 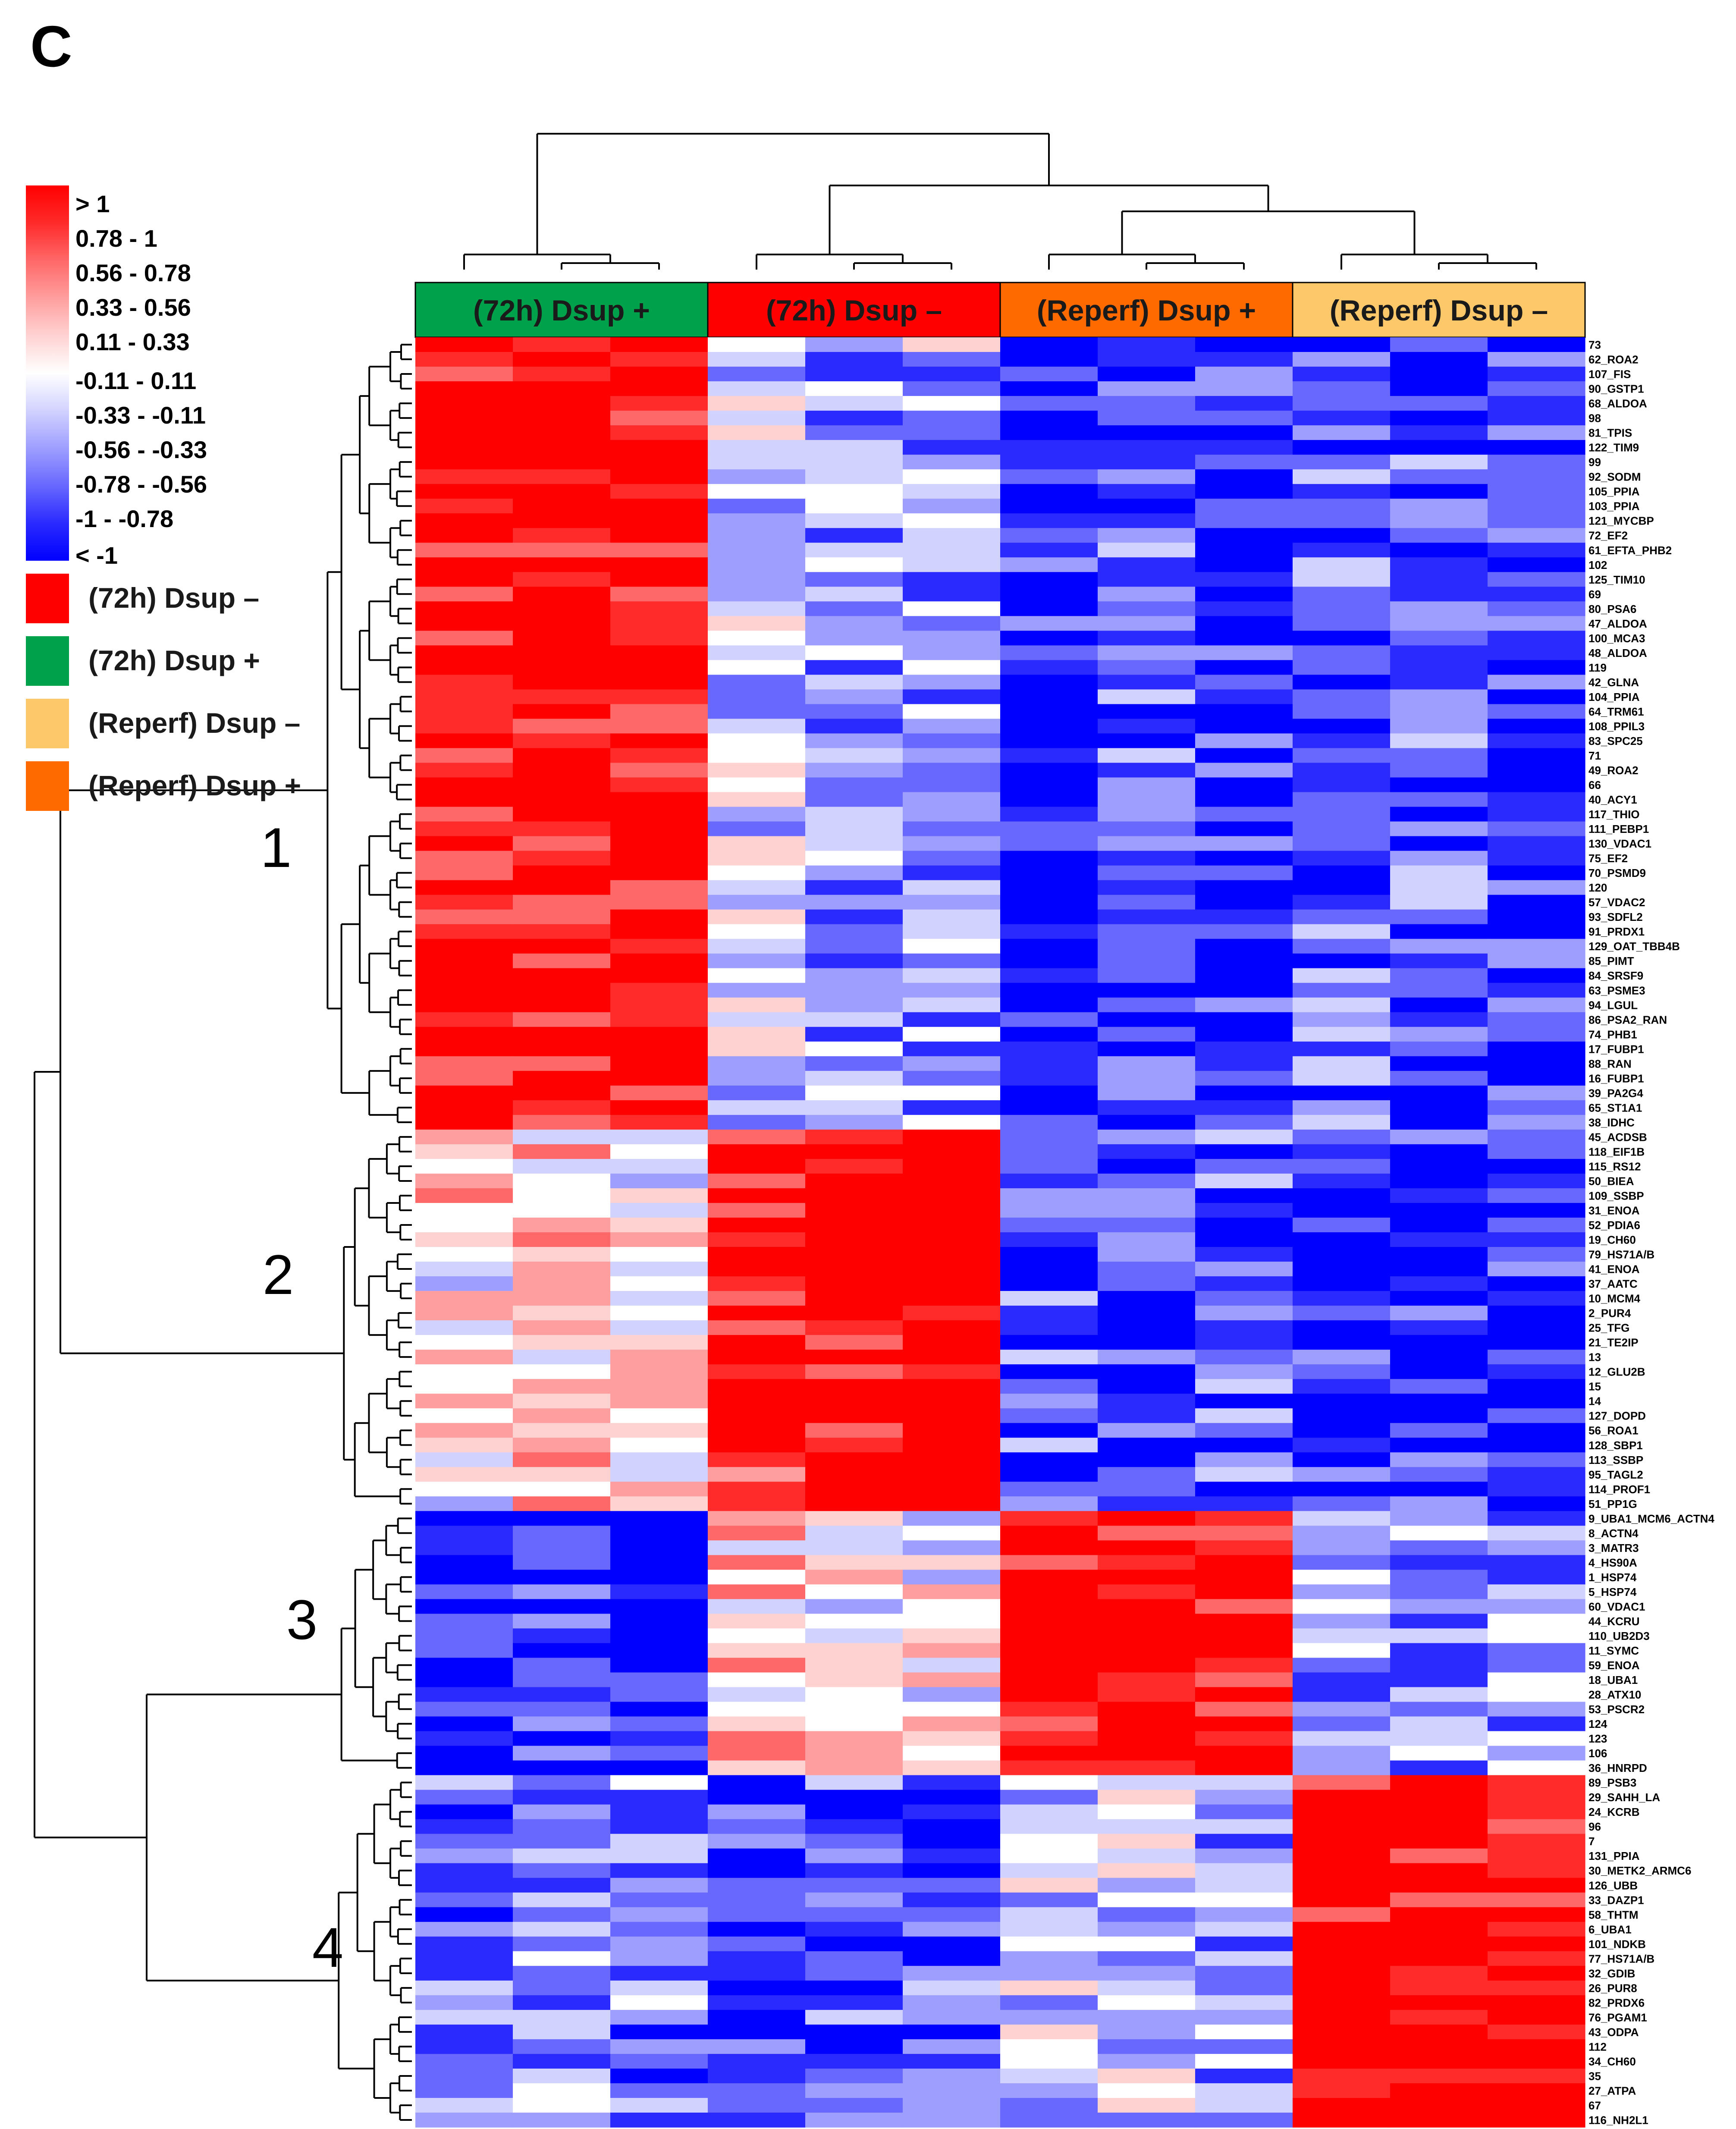 What do you see at coordinates (1610, 1930) in the screenshot?
I see `row-label: 6_UBA1` at bounding box center [1610, 1930].